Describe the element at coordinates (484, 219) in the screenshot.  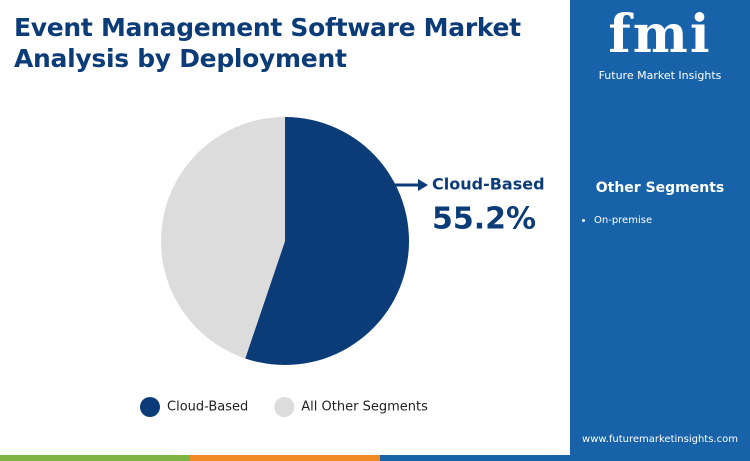
I see `callout-value: 55.2%` at that location.